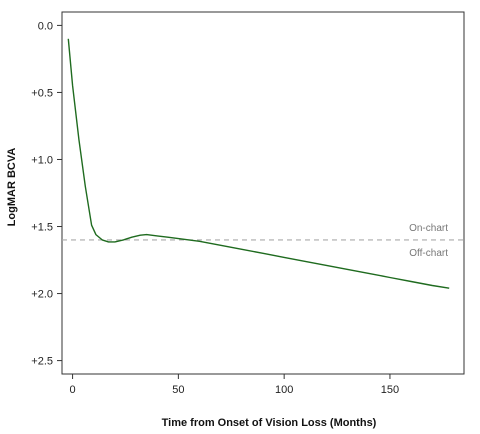 This screenshot has width=480, height=434. Describe the element at coordinates (428, 253) in the screenshot. I see `off-chart-label: Off-chart` at that location.